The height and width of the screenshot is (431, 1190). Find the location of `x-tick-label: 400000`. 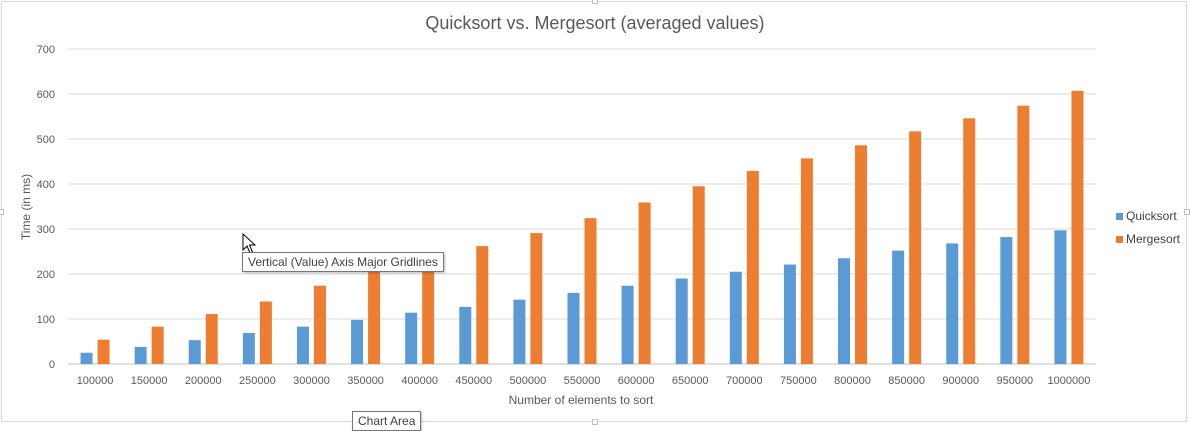

x-tick-label: 400000 is located at coordinates (419, 381).